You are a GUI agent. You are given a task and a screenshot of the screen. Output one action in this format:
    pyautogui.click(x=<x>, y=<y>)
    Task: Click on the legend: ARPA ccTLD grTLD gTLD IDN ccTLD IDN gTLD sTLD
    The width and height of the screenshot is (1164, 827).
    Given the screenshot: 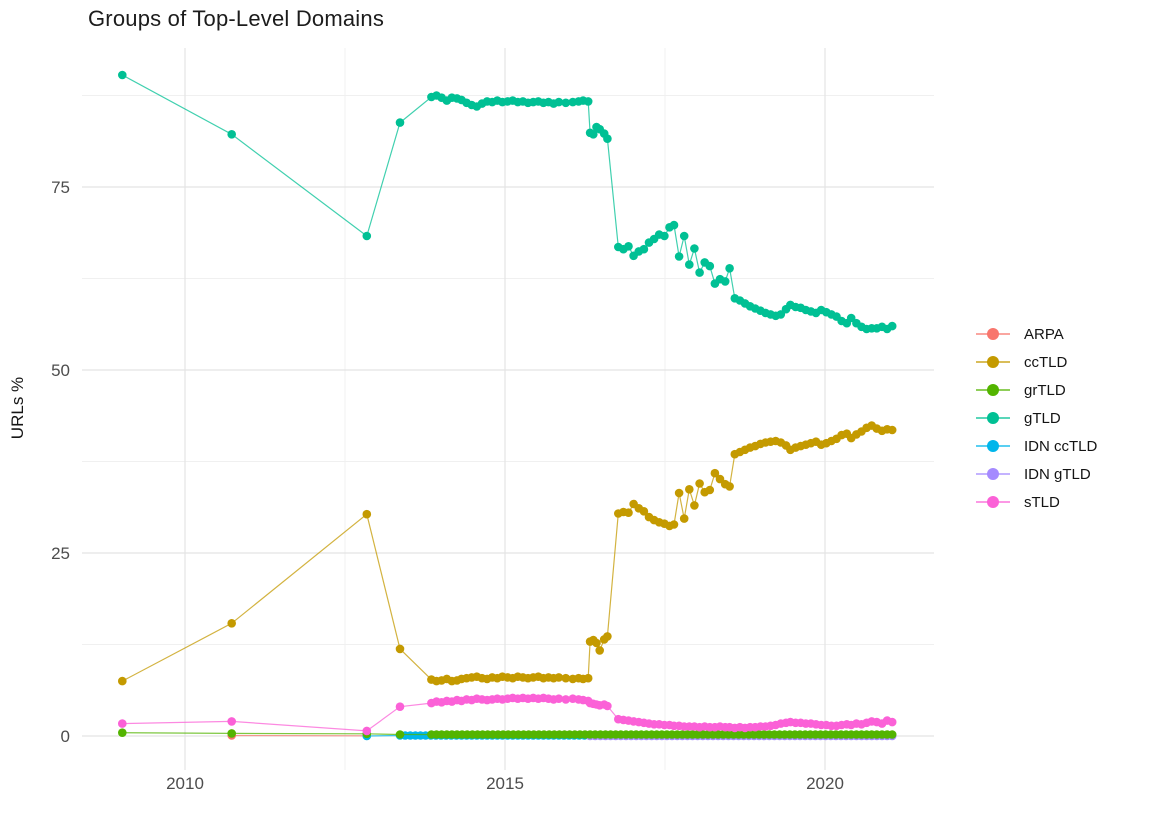 What is the action you would take?
    pyautogui.click(x=1036, y=418)
    